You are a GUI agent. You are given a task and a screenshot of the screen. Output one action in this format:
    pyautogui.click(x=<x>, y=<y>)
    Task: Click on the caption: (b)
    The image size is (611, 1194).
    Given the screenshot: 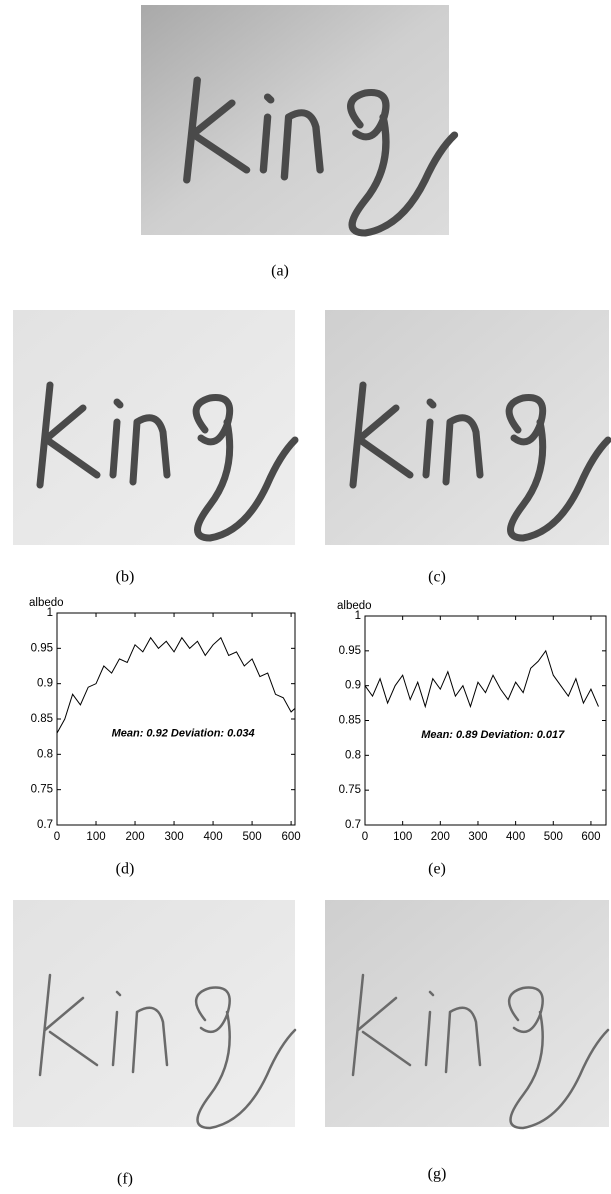 What is the action you would take?
    pyautogui.click(x=125, y=577)
    